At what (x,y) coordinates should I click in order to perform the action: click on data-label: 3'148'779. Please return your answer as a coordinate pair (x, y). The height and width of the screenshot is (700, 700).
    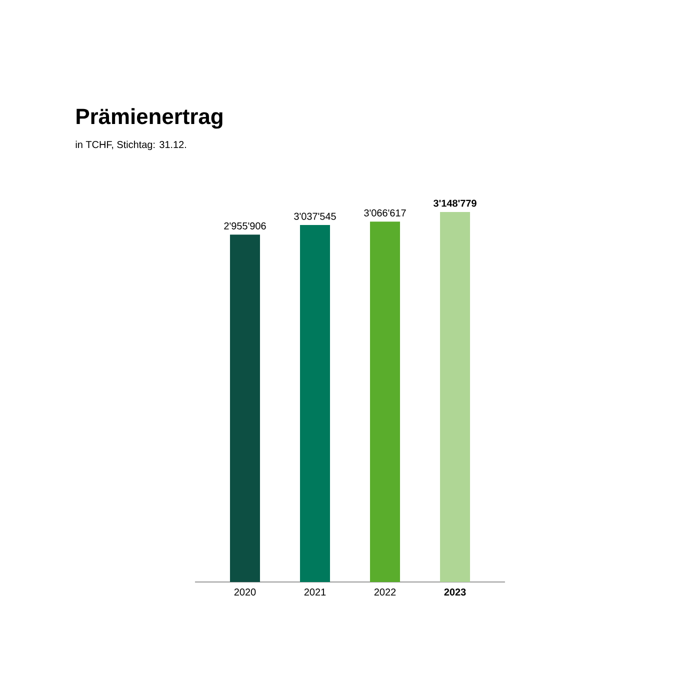
    Looking at the image, I should click on (454, 203).